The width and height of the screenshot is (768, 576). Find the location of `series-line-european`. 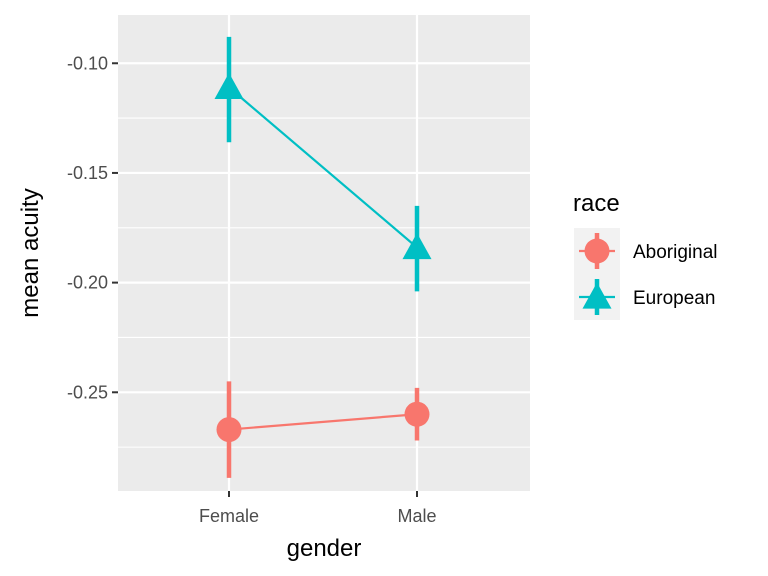

series-line-european is located at coordinates (323, 167).